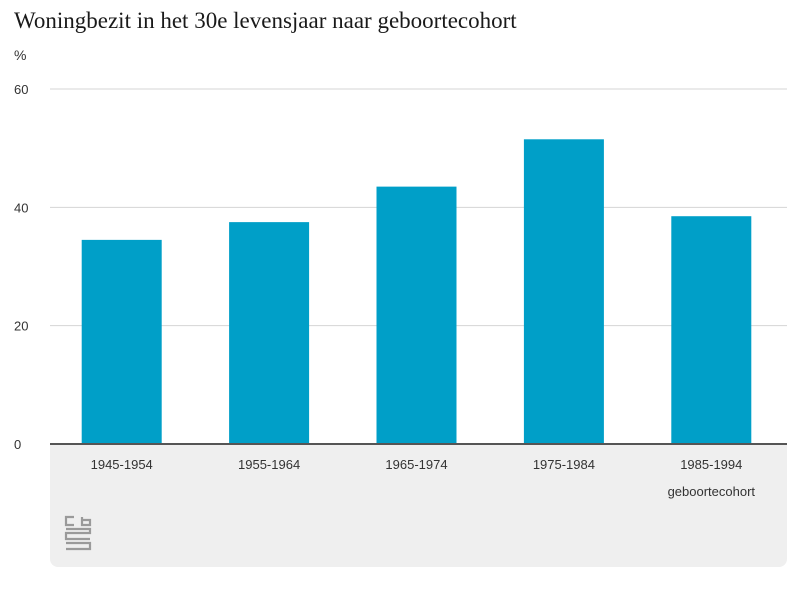 Image resolution: width=800 pixels, height=600 pixels. I want to click on cbs-logo-icon, so click(78, 533).